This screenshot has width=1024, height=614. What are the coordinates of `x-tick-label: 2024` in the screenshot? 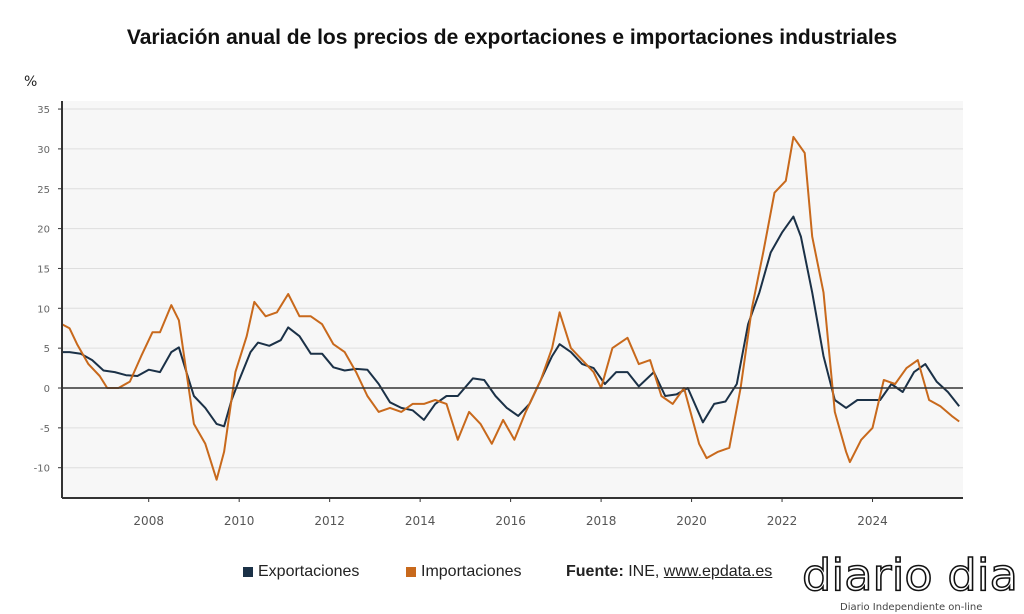 It's located at (872, 521).